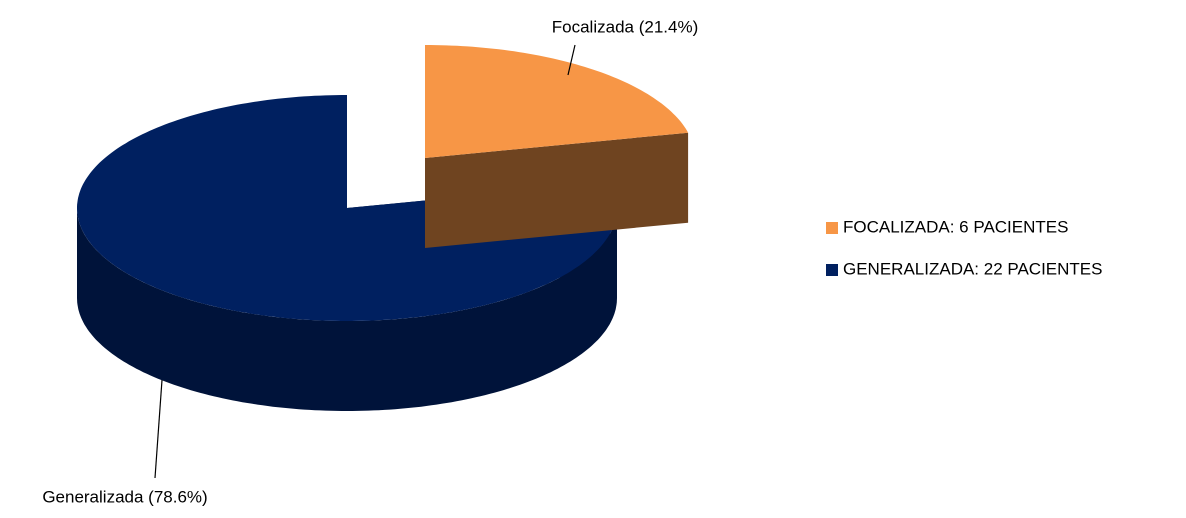 This screenshot has height=518, width=1186. I want to click on slice, so click(557, 146).